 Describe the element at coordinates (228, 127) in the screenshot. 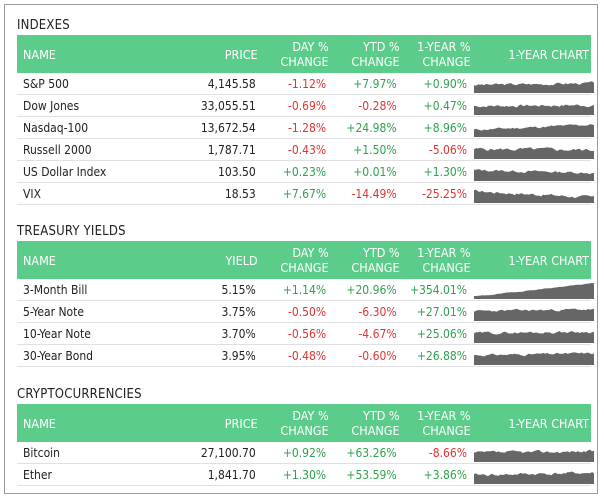

I see `row-value: 13,672.54` at that location.